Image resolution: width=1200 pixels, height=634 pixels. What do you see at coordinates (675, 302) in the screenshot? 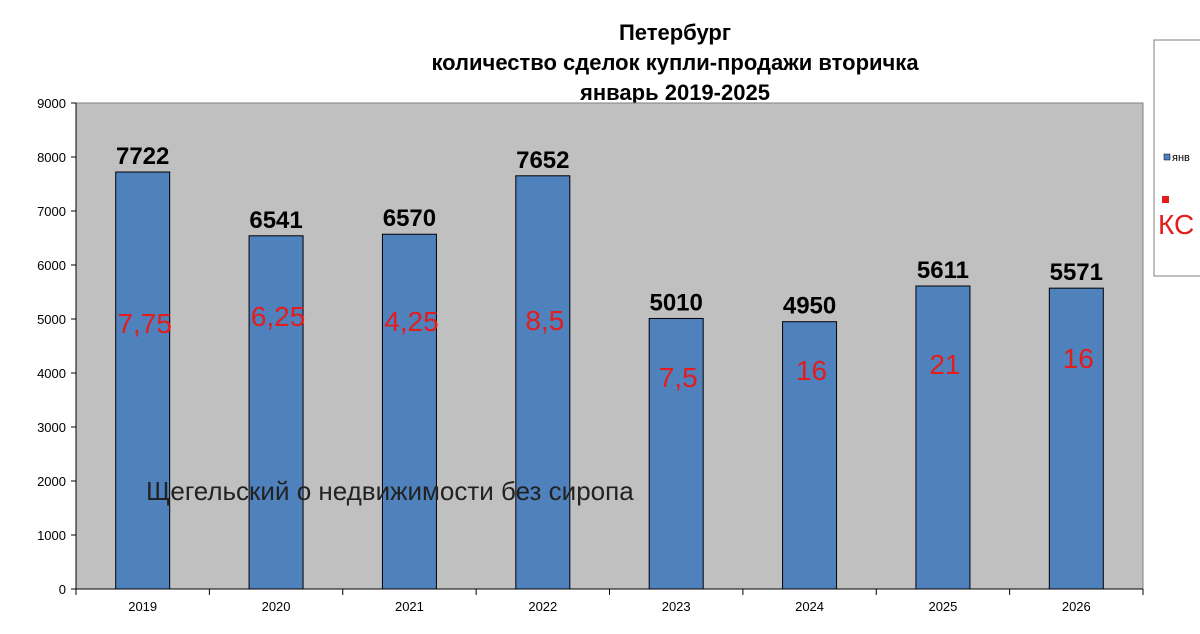
I see `data-label: 5010` at bounding box center [675, 302].